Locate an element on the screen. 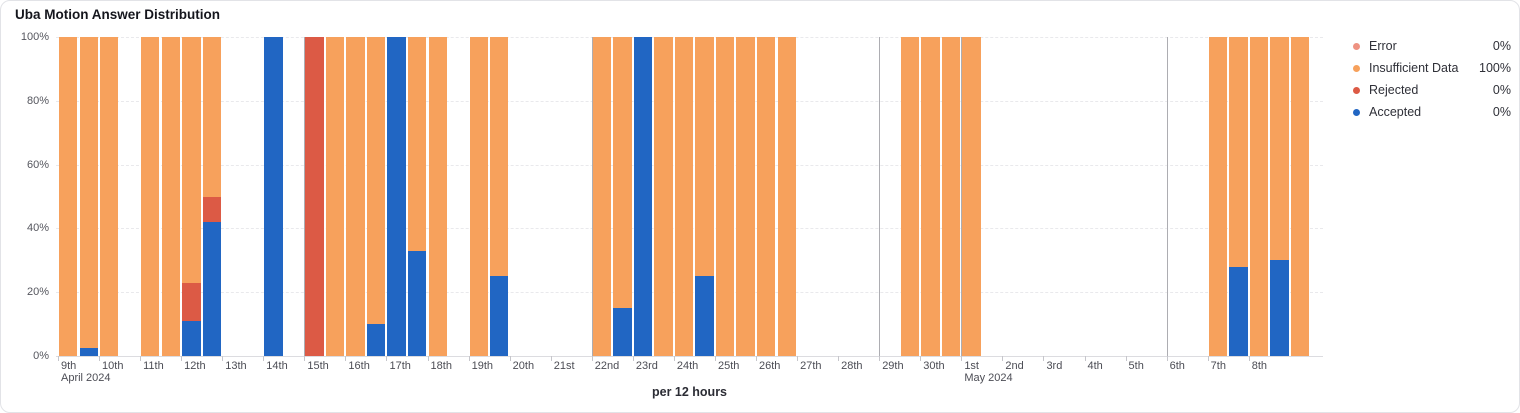 The height and width of the screenshot is (413, 1520). legend-item-error: Error 0% is located at coordinates (1432, 46).